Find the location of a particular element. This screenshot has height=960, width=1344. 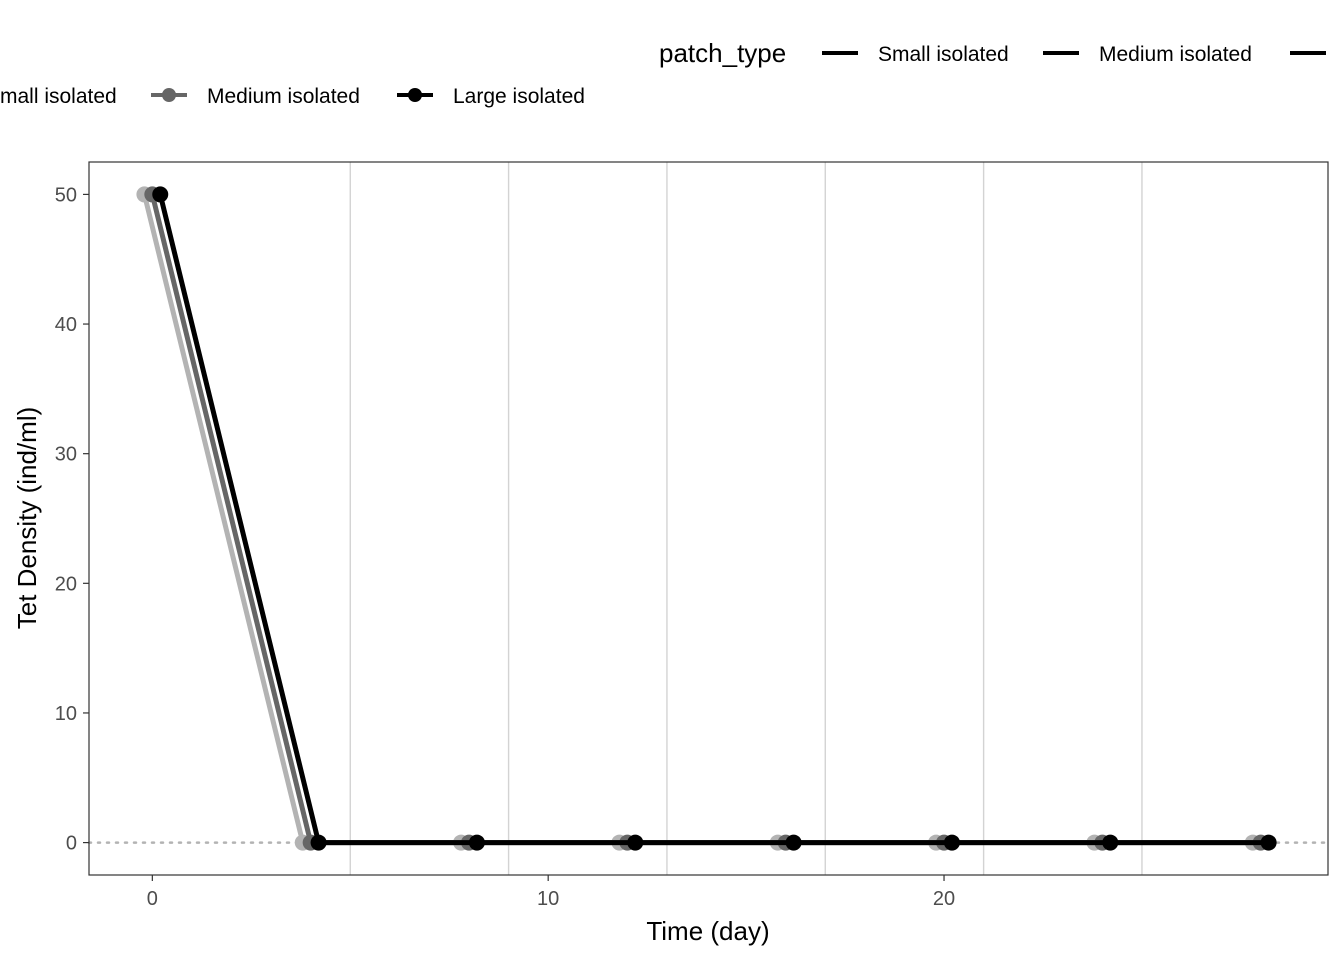

y-tick-label: 10 is located at coordinates (66, 714).